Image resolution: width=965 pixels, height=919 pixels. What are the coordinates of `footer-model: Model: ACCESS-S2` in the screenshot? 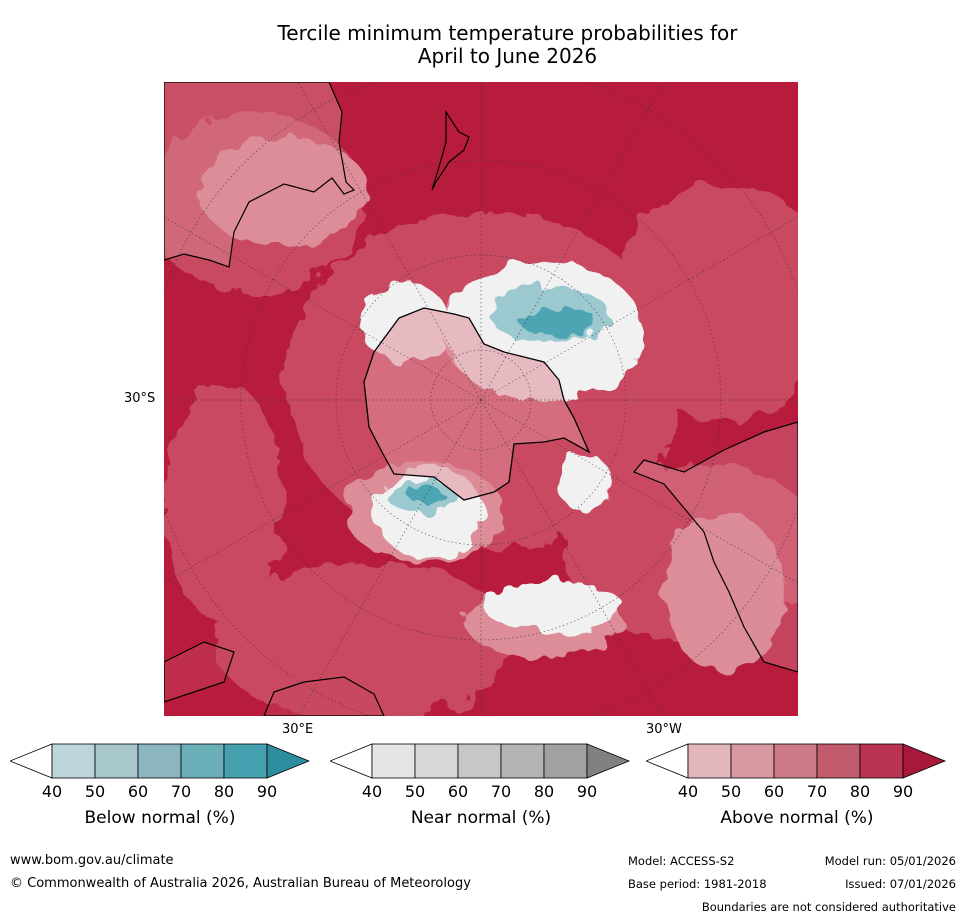 It's located at (681, 861).